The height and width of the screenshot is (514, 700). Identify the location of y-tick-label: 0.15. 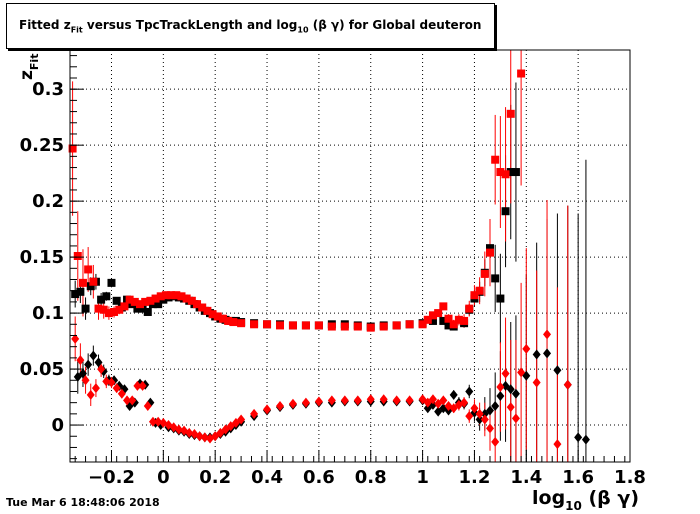
(42, 257).